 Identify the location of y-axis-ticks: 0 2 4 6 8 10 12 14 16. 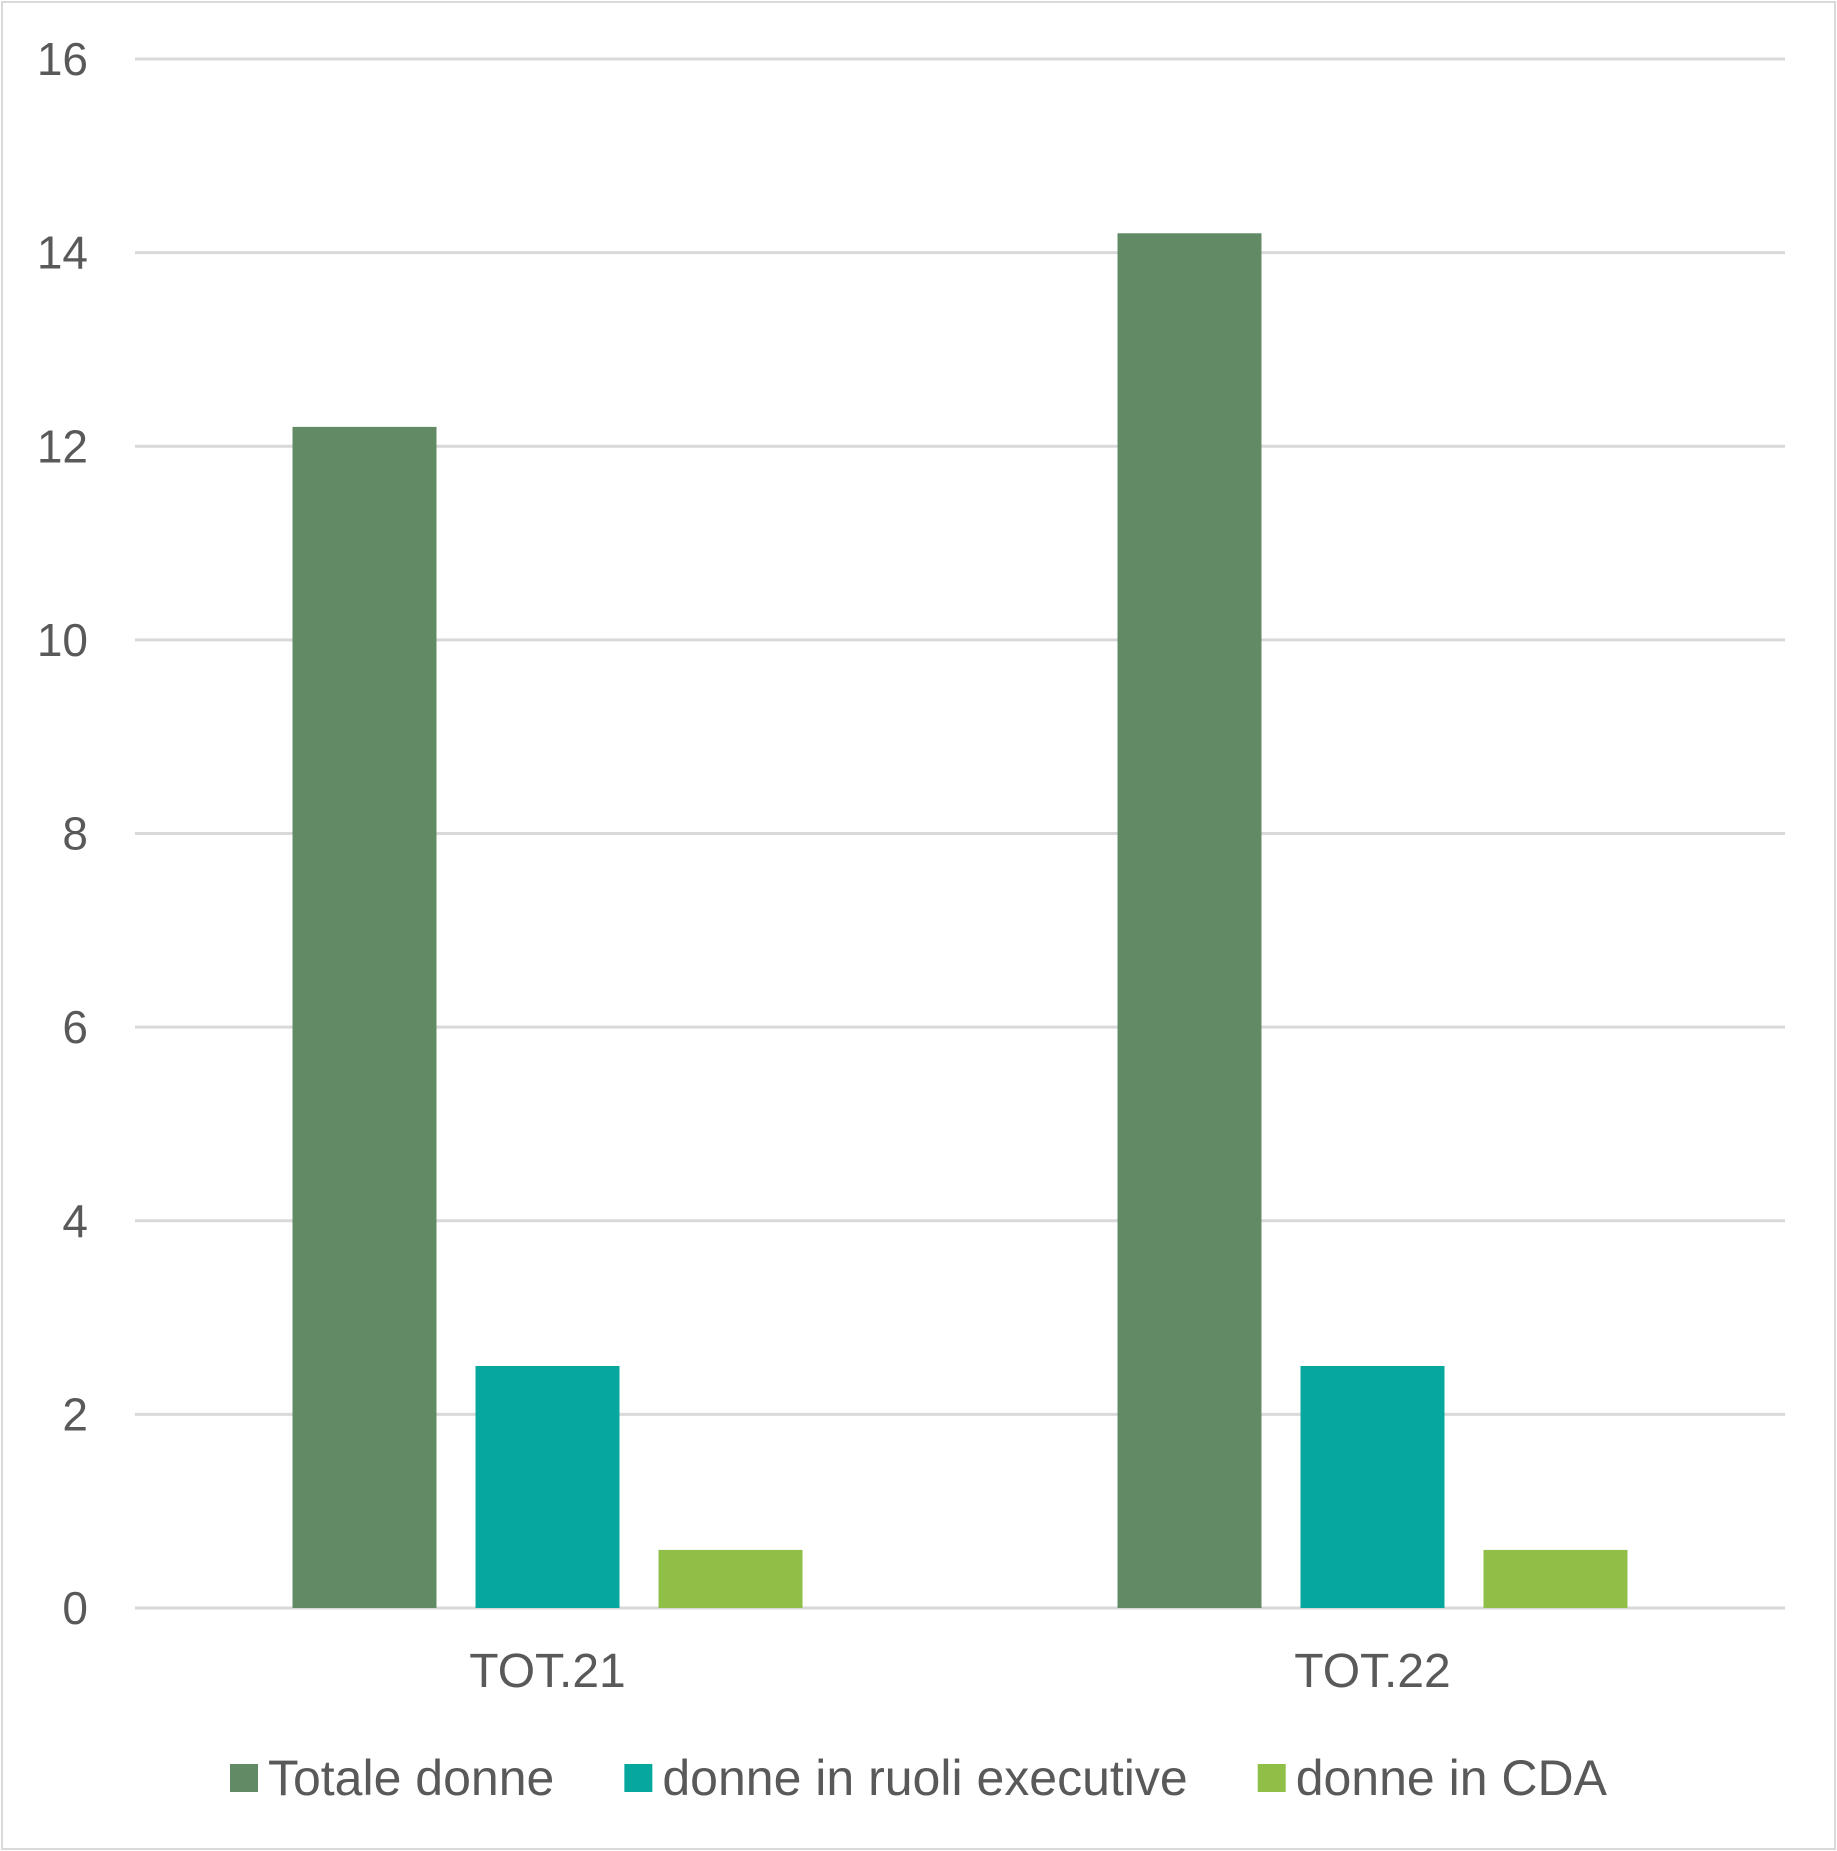
(62, 833).